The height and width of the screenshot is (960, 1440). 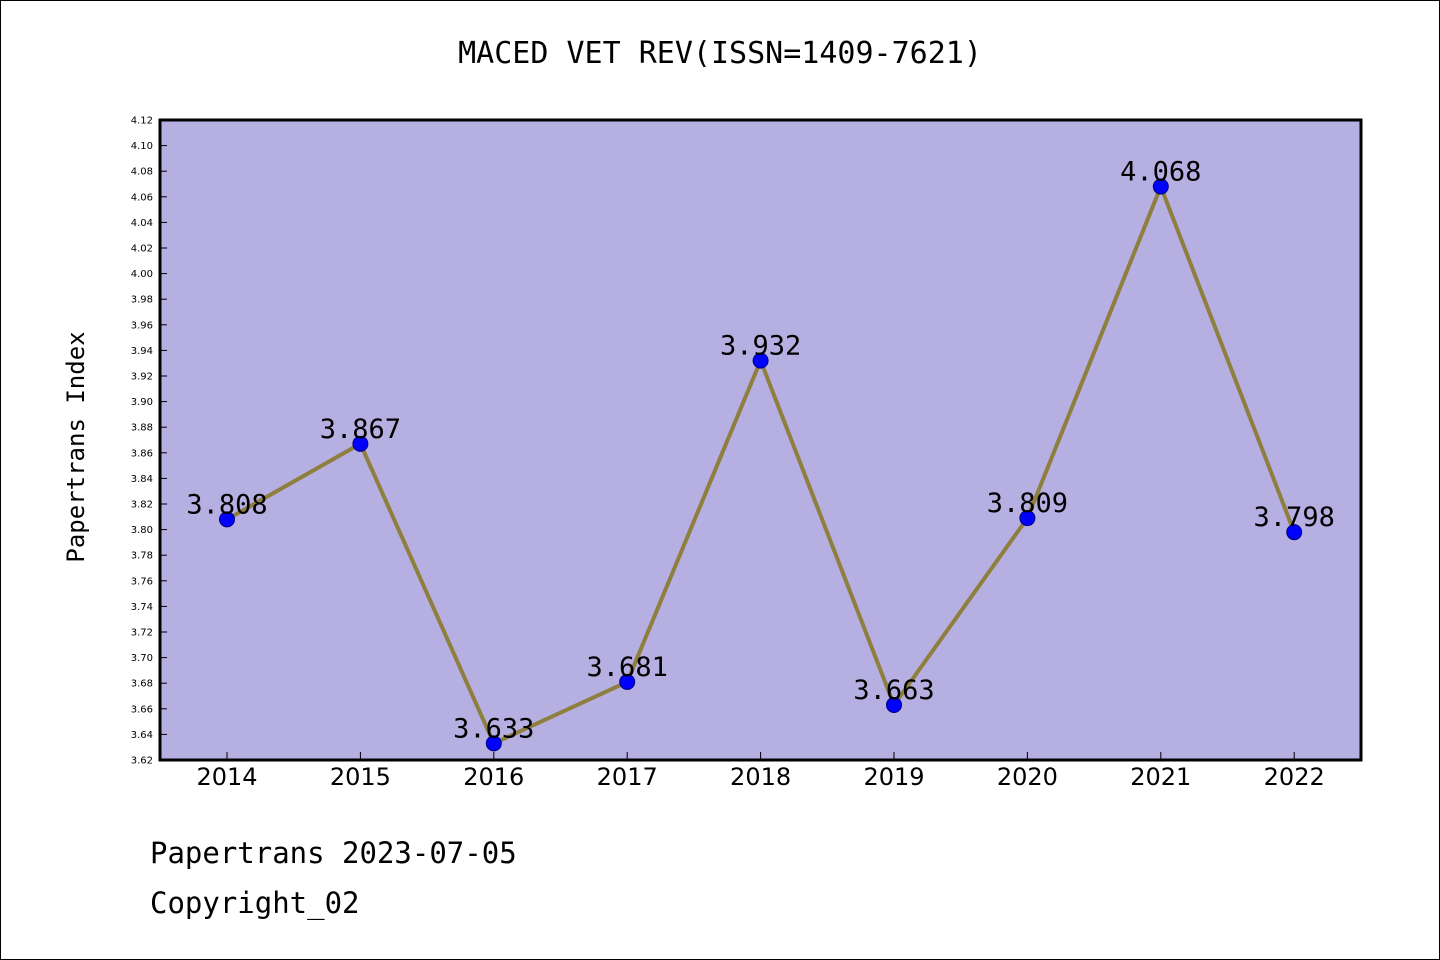 I want to click on x-tick-label: 2016, so click(x=493, y=777).